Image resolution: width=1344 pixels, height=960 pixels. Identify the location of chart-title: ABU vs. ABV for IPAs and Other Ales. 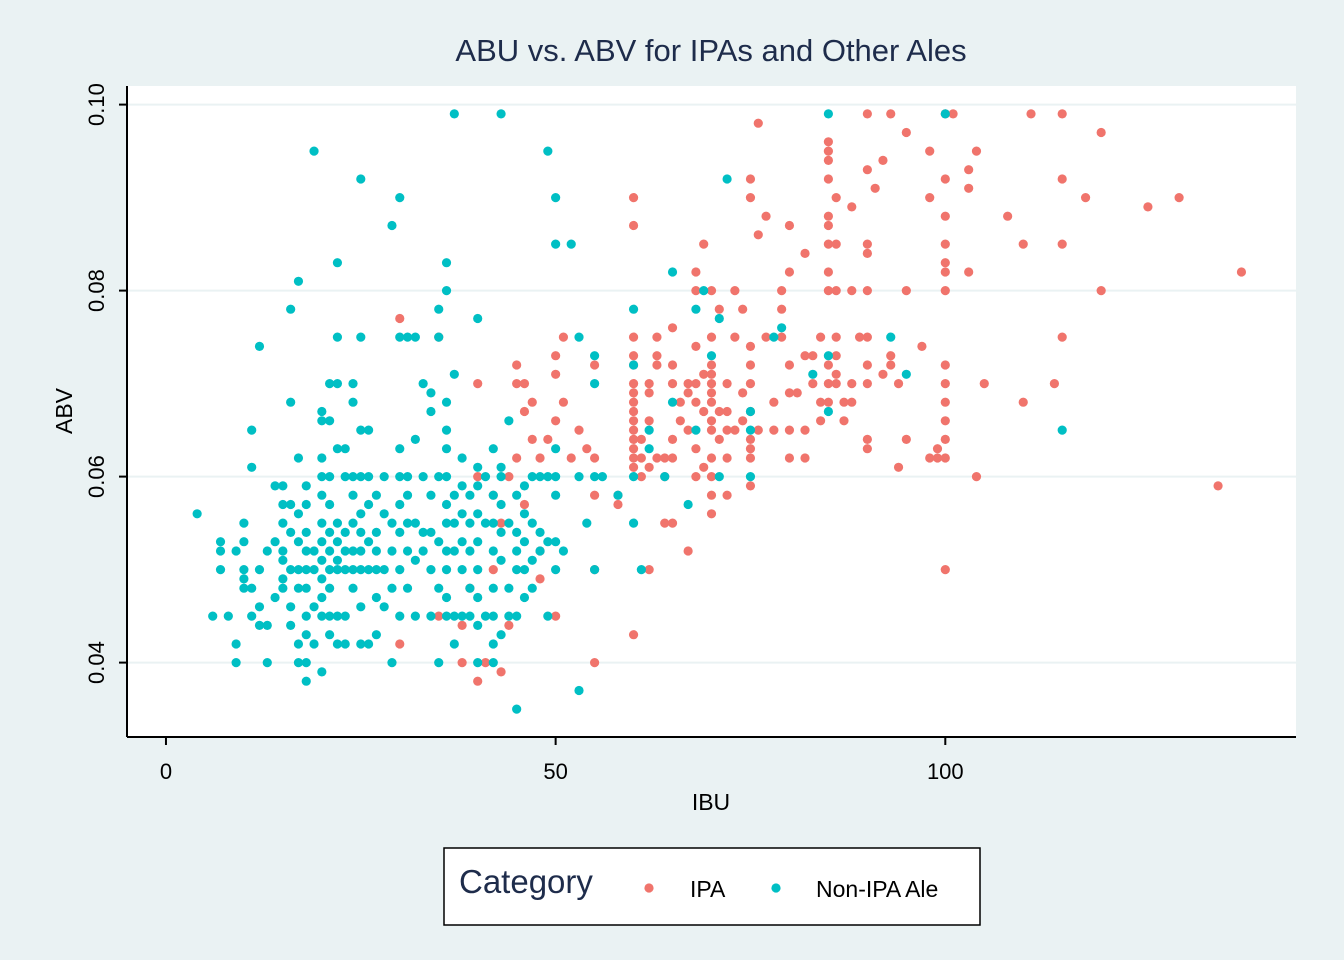
(710, 50).